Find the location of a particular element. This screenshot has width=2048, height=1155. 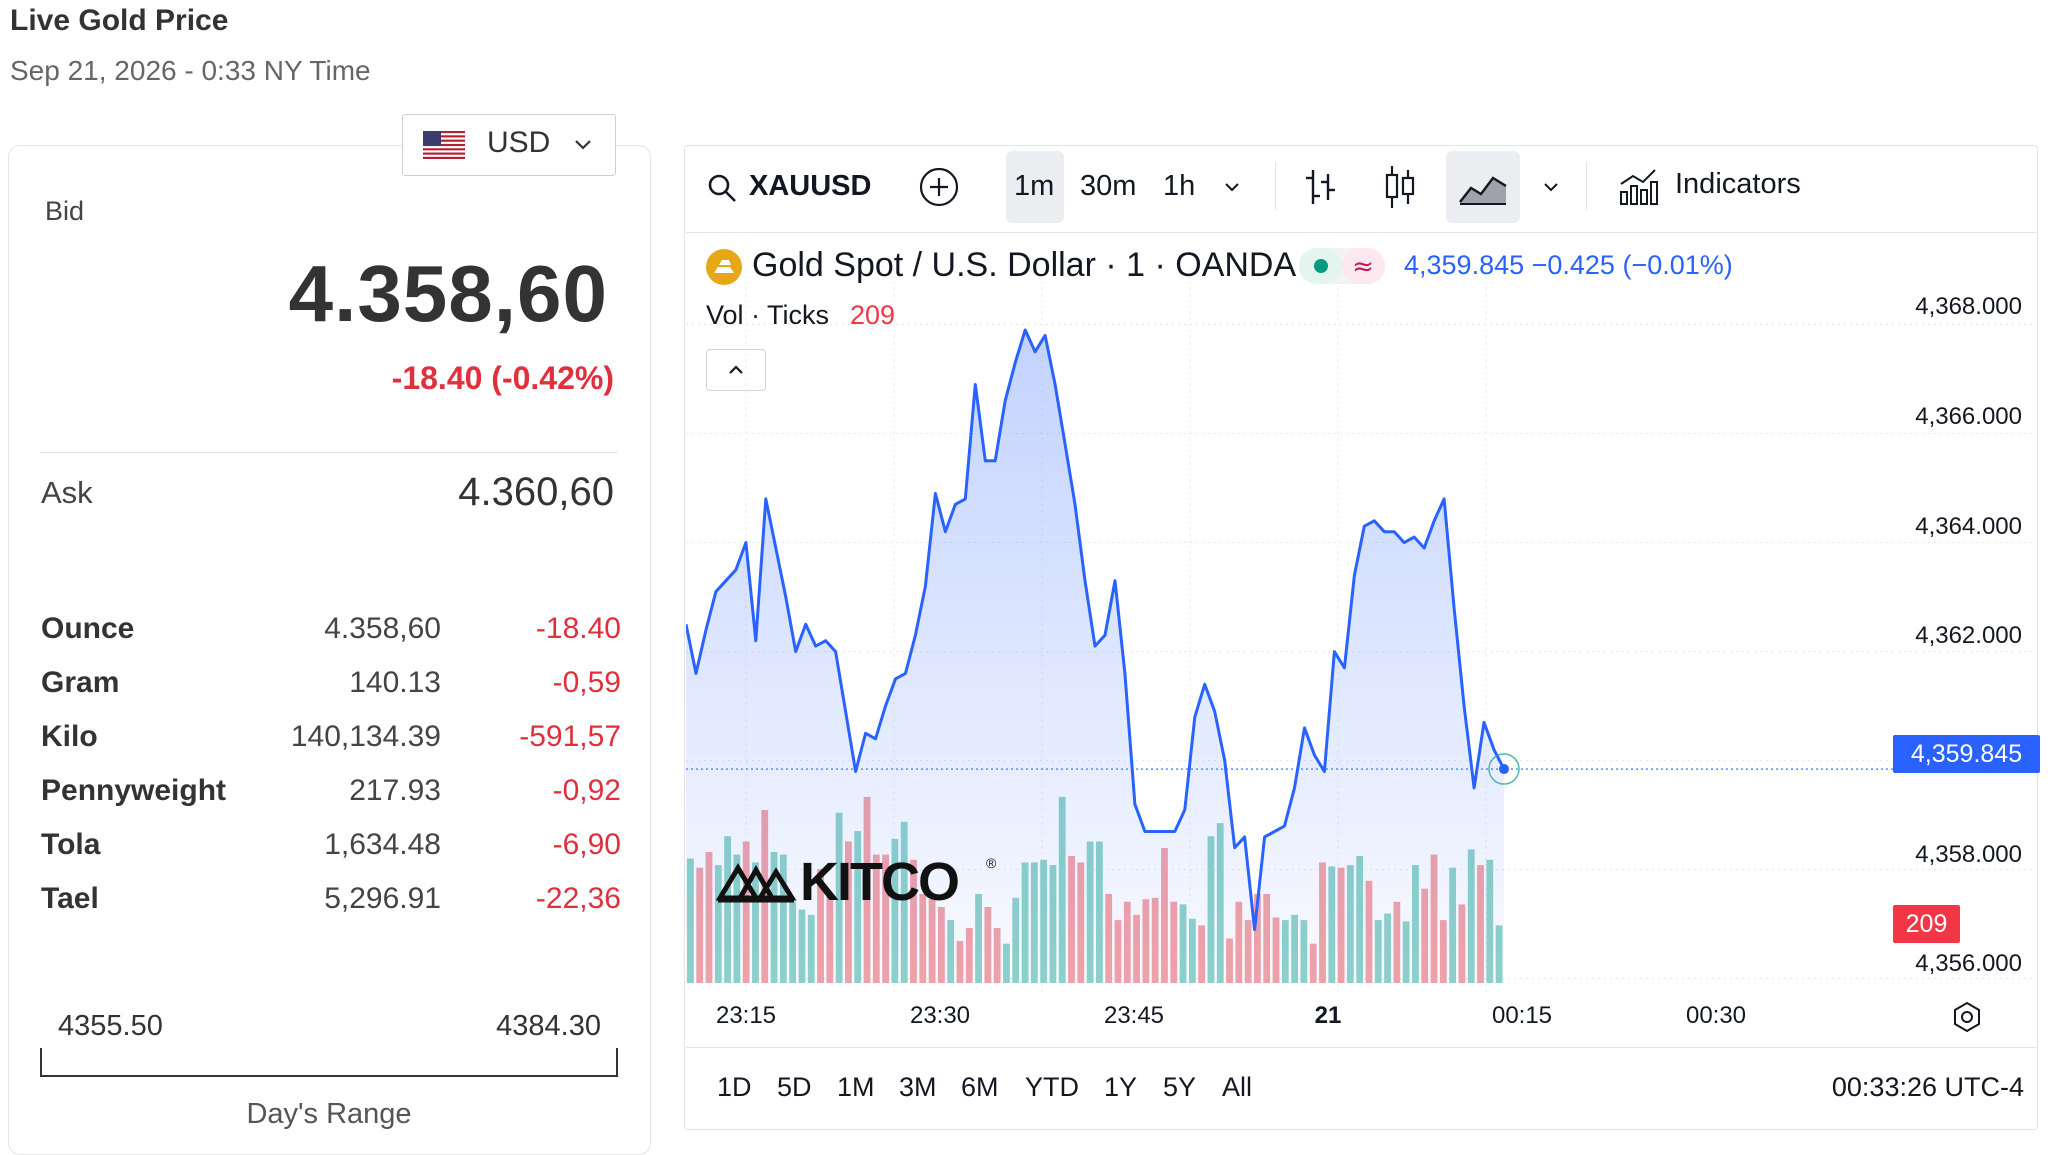

kitco-logo: KITCO ® is located at coordinates (856, 878).